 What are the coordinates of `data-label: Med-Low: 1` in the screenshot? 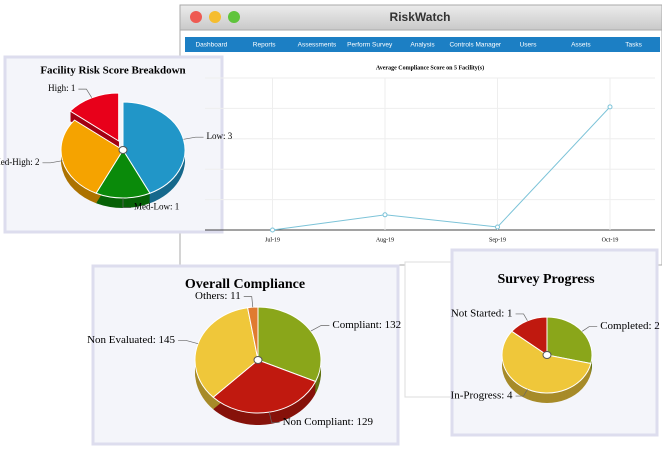 It's located at (156, 207).